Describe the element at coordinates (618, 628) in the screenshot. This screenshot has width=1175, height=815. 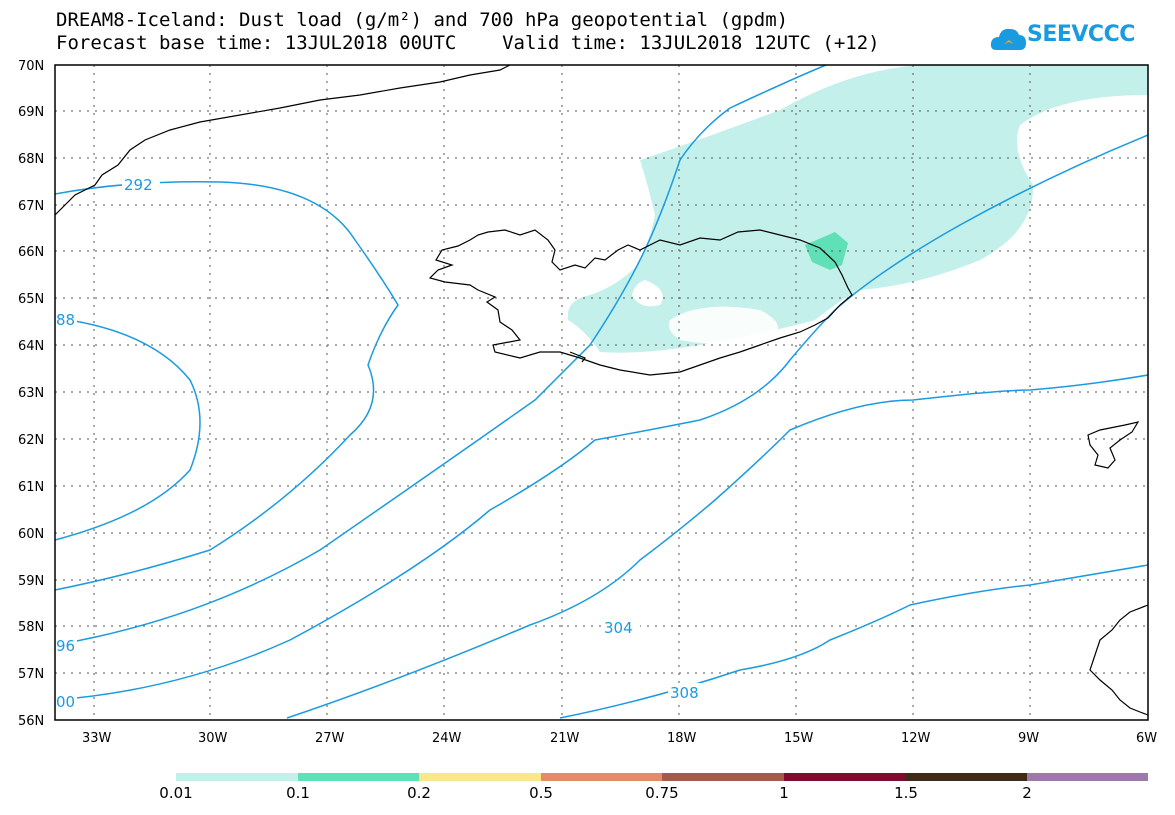
I see `contour-label: 304` at that location.